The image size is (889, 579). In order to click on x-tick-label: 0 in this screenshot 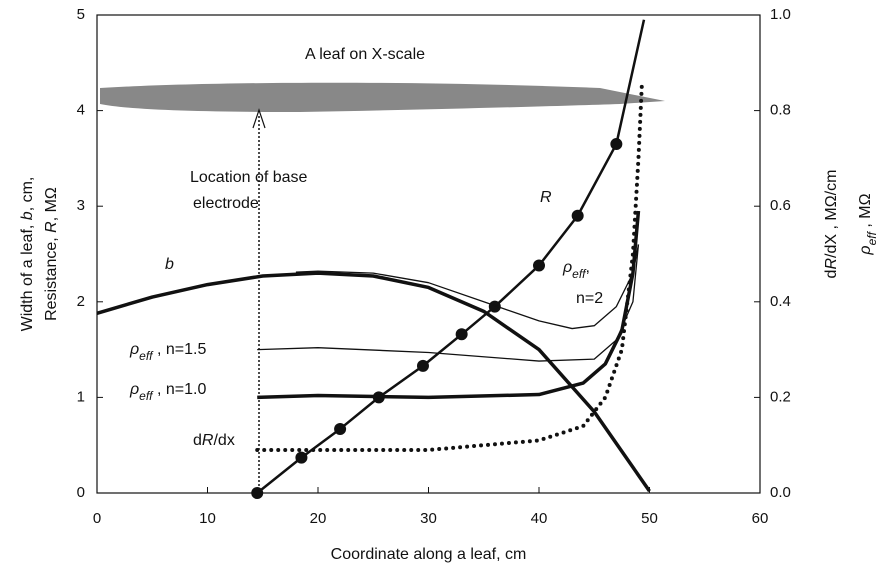, I will do `click(97, 518)`.